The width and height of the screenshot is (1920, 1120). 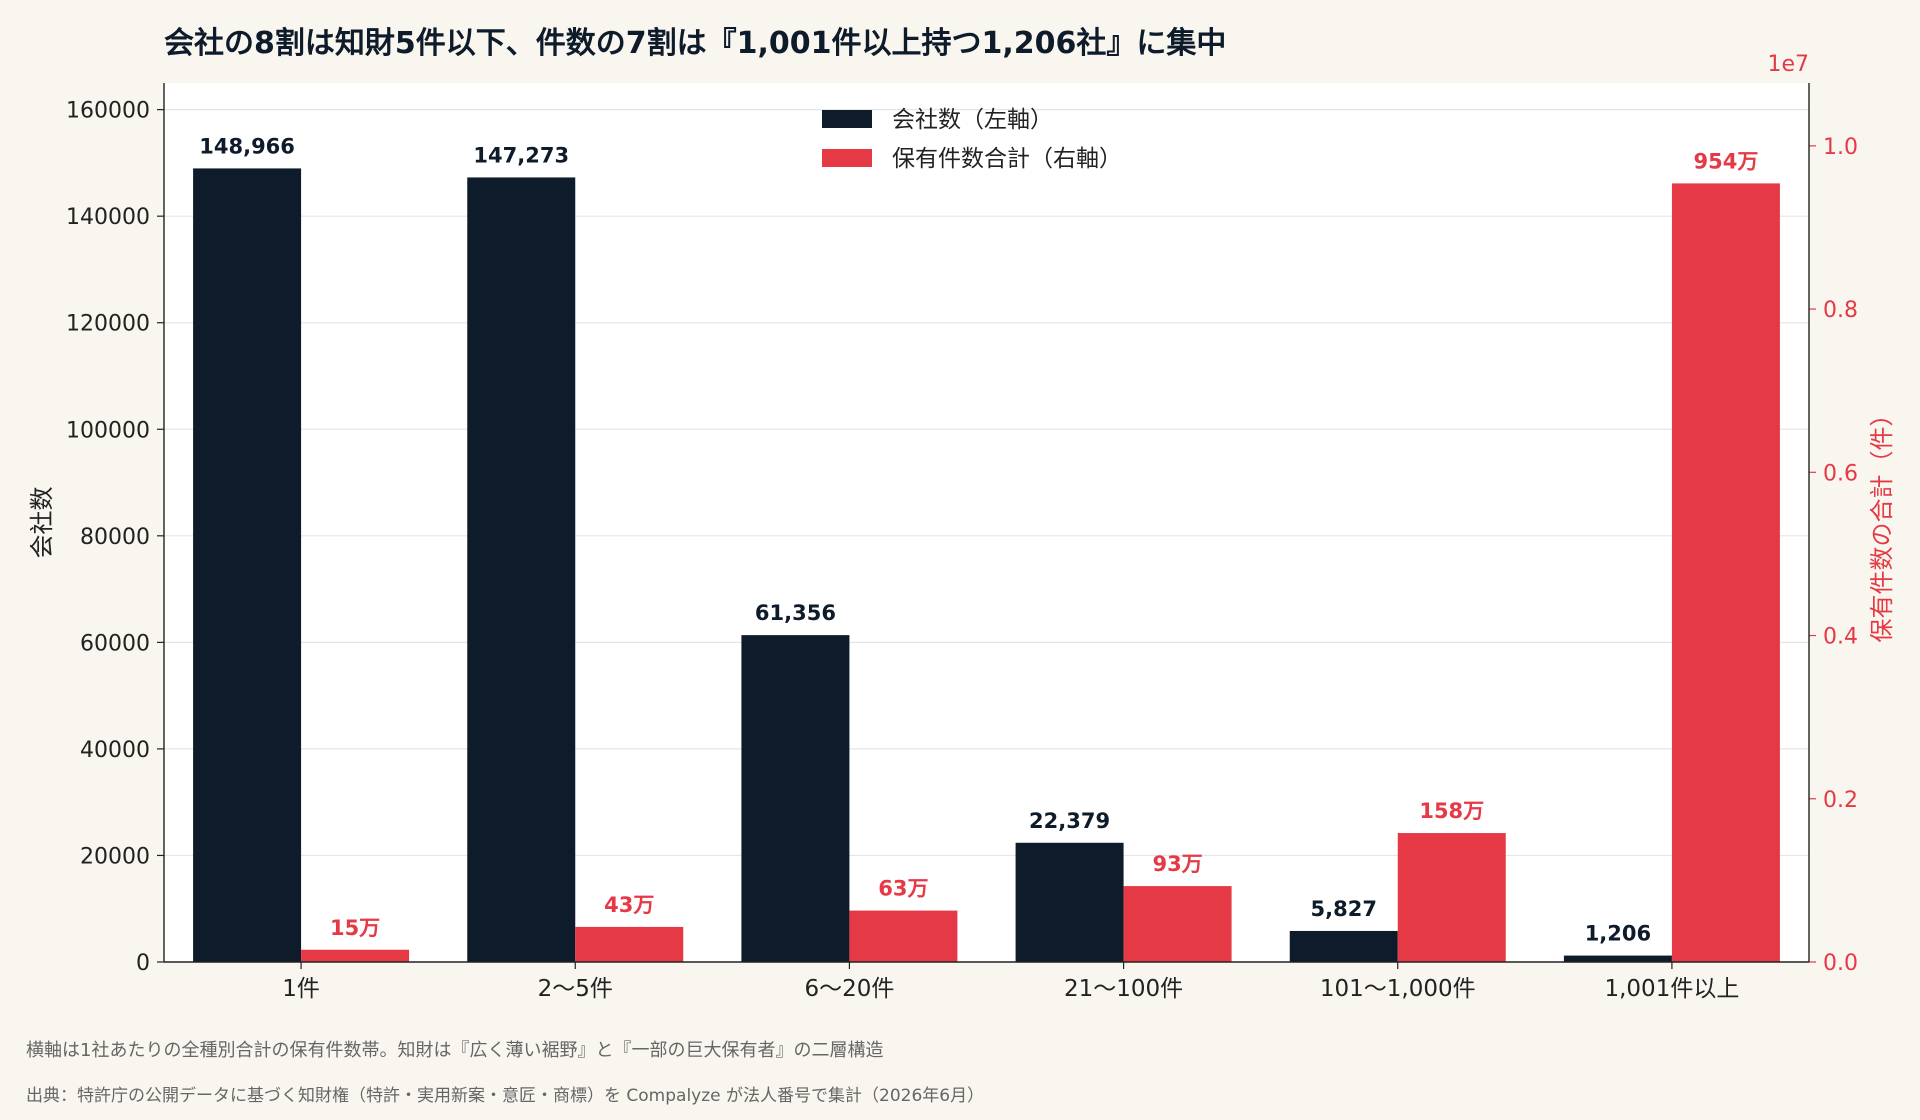 What do you see at coordinates (903, 889) in the screenshot?
I see `data-label-holdings-total: 63万` at bounding box center [903, 889].